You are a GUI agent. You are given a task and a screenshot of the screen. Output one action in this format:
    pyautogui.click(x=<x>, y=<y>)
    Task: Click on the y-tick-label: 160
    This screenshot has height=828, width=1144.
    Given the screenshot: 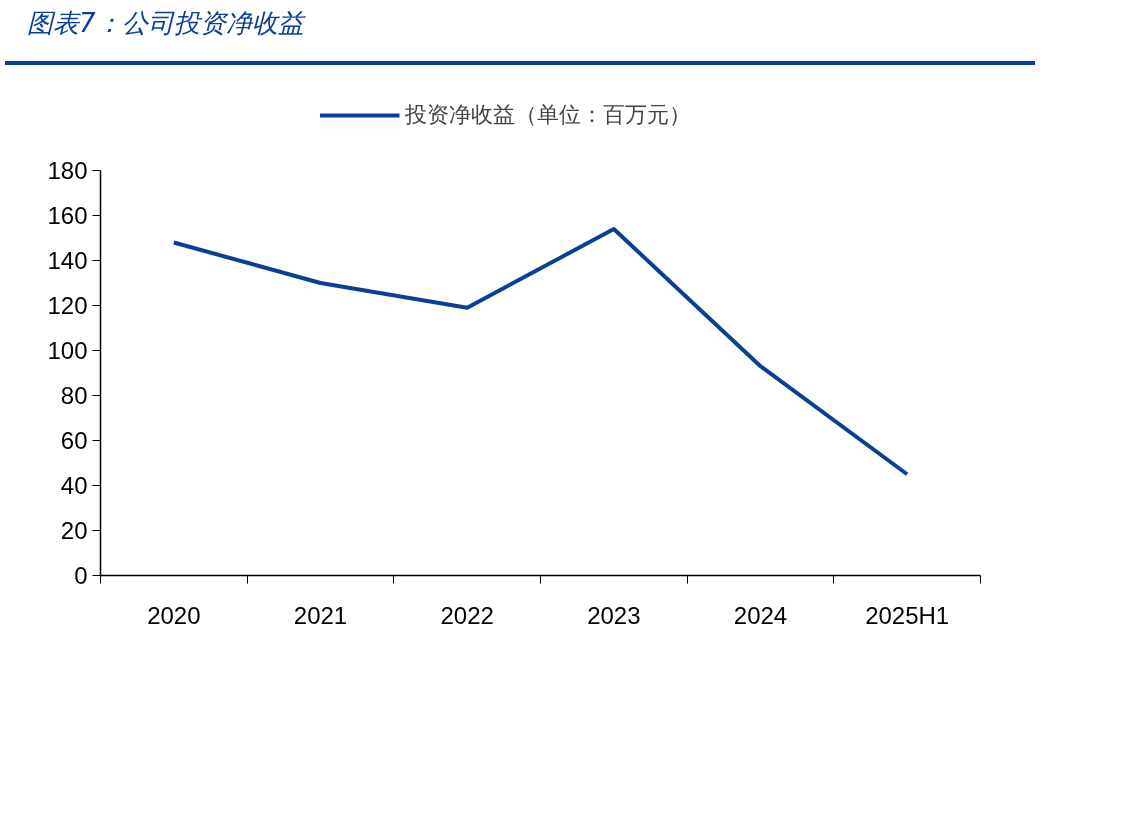 What is the action you would take?
    pyautogui.click(x=67, y=215)
    